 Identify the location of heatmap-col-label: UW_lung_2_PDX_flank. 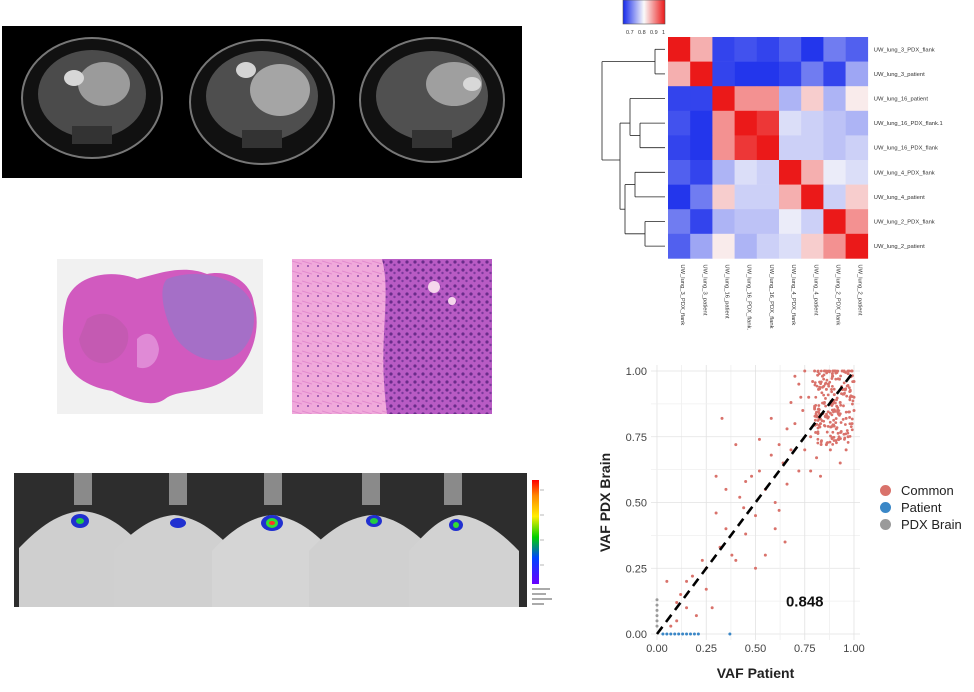
(838, 294).